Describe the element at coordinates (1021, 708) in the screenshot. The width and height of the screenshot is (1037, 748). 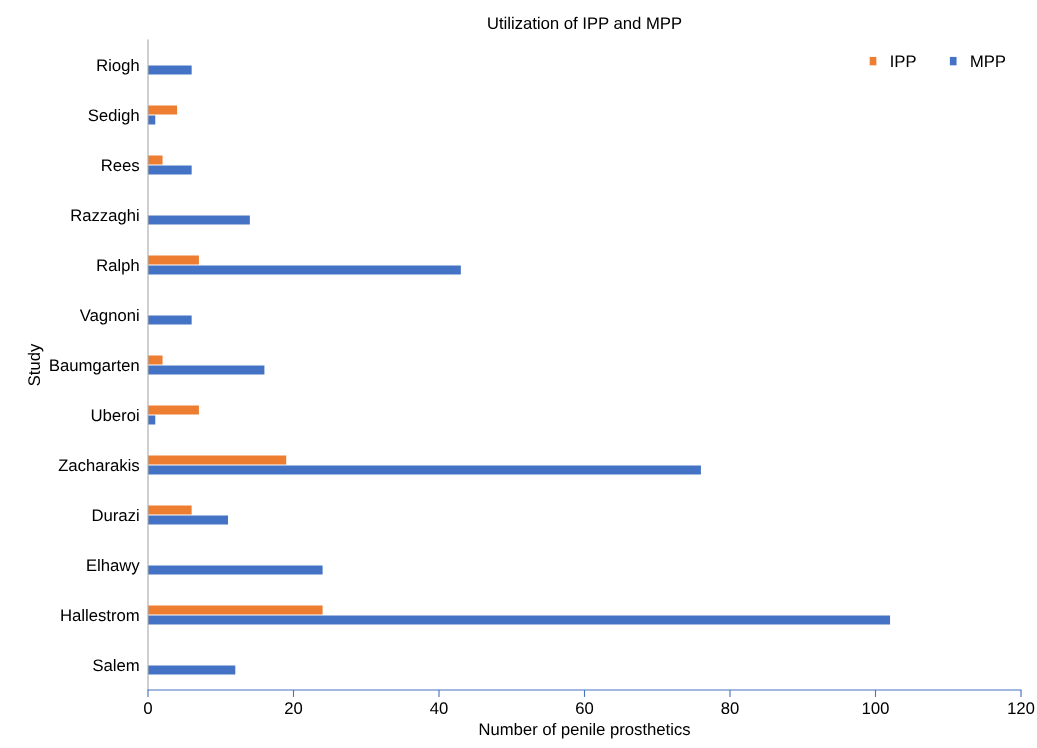
I see `x-tick-label: 120` at that location.